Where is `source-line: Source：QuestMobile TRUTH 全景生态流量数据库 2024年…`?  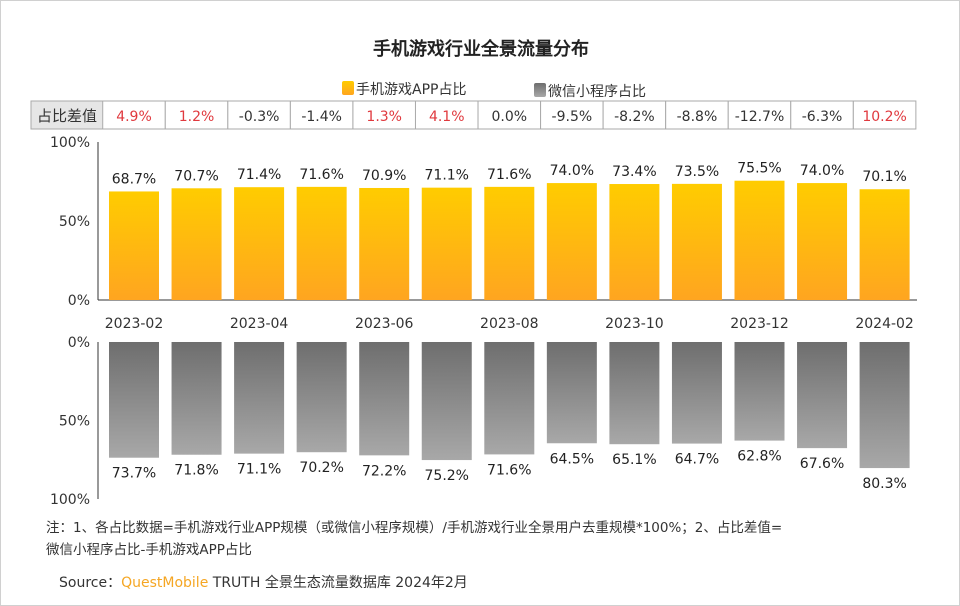 source-line: Source：QuestMobile TRUTH 全景生态流量数据库 2024年… is located at coordinates (263, 582).